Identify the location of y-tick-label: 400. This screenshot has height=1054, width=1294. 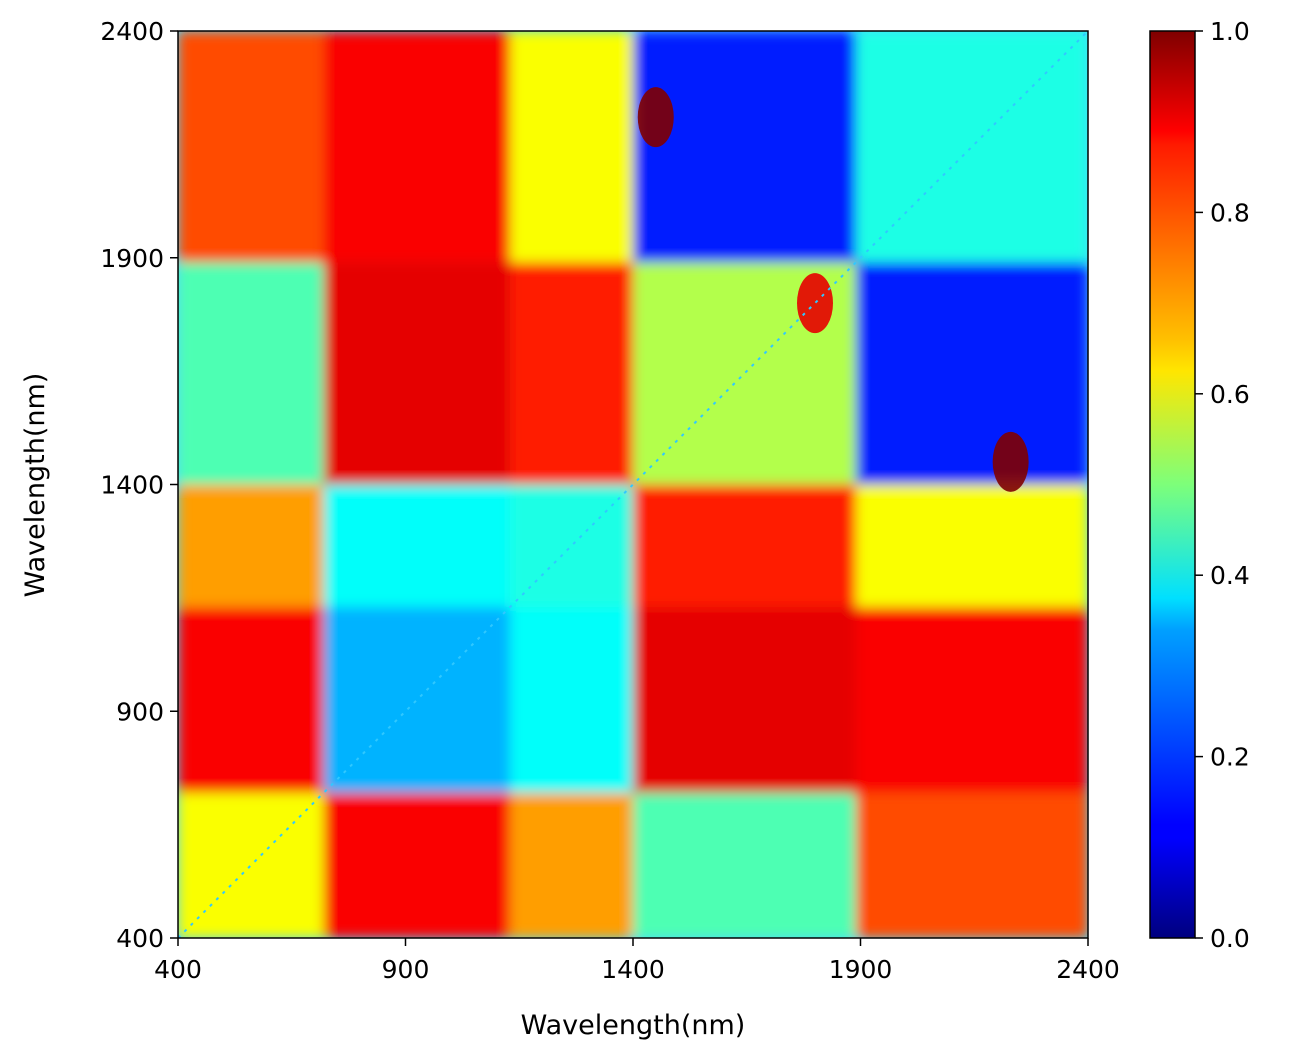
(140, 938).